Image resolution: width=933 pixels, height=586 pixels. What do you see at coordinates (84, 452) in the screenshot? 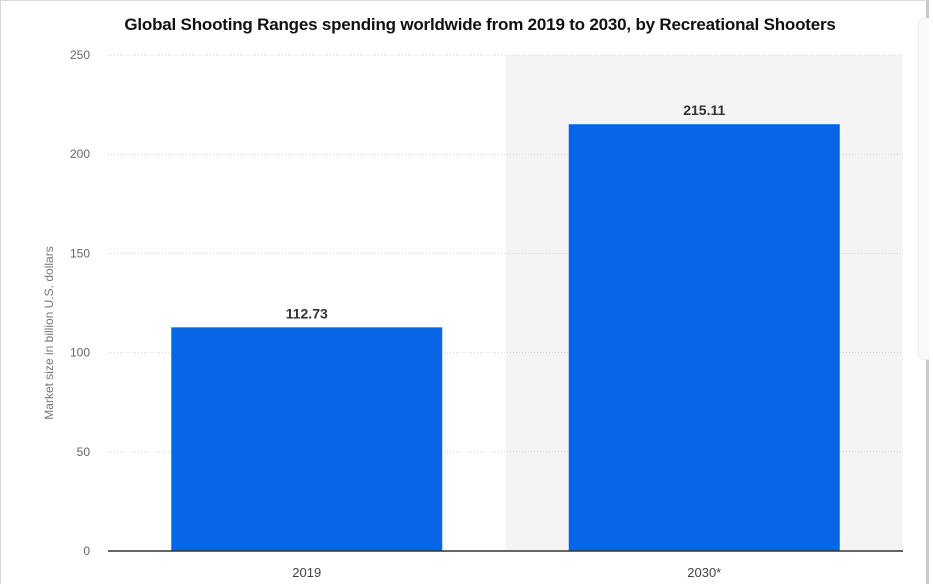
I see `y-tick-label: 50` at bounding box center [84, 452].